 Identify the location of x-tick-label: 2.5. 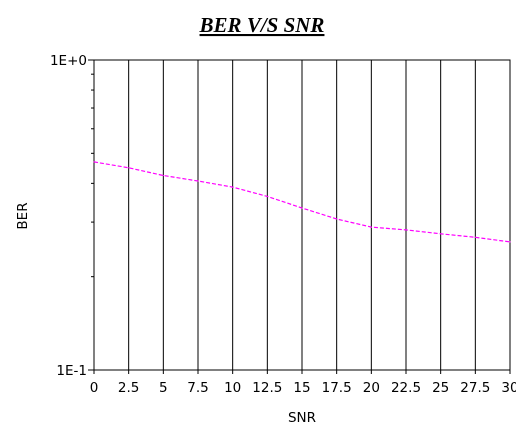
(128, 388).